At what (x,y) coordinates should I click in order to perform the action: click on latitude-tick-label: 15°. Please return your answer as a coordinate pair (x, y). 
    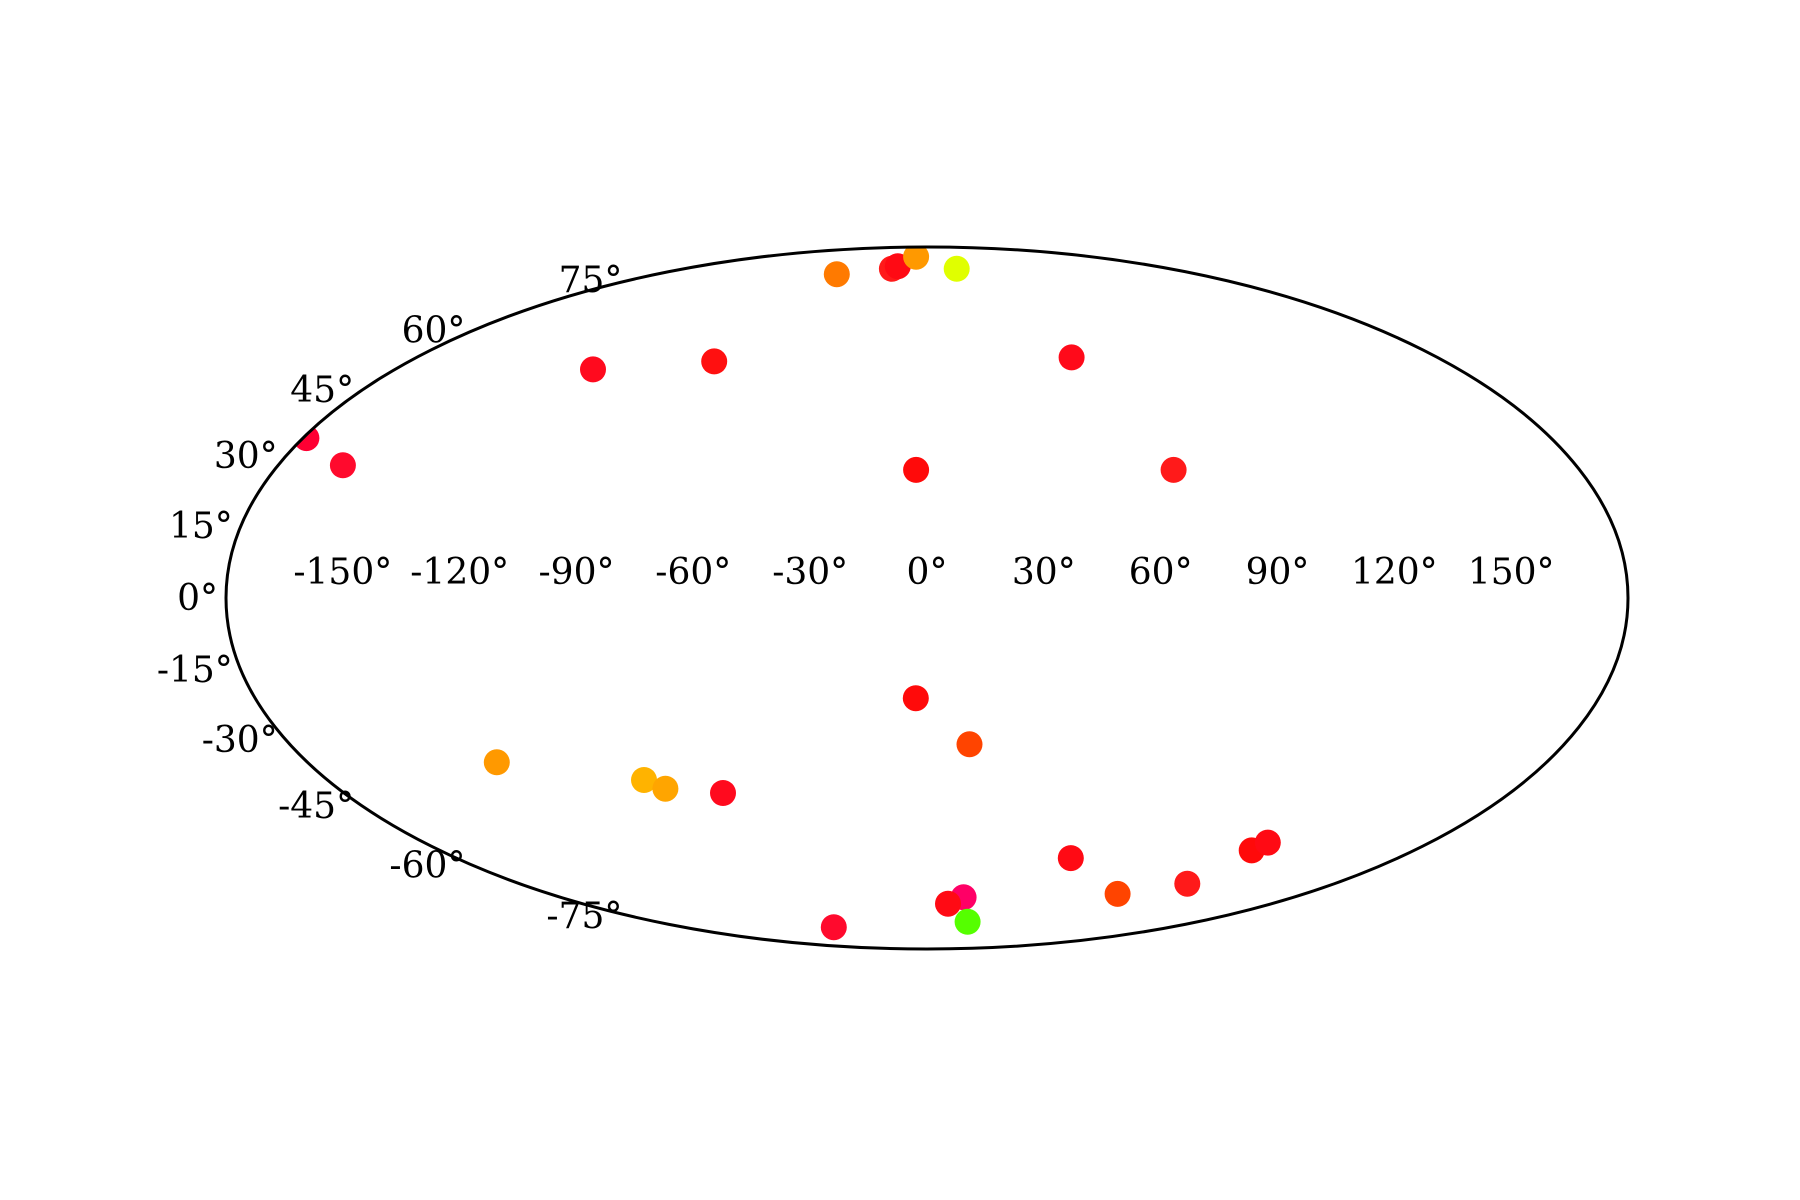
    Looking at the image, I should click on (201, 526).